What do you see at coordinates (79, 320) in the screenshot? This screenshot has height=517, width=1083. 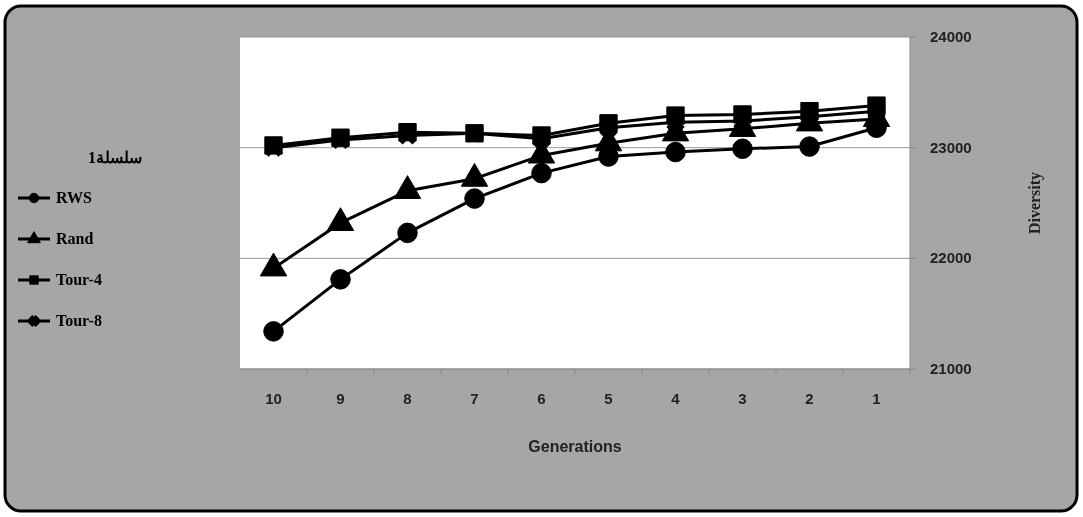 I see `legend-label: Tour-8` at bounding box center [79, 320].